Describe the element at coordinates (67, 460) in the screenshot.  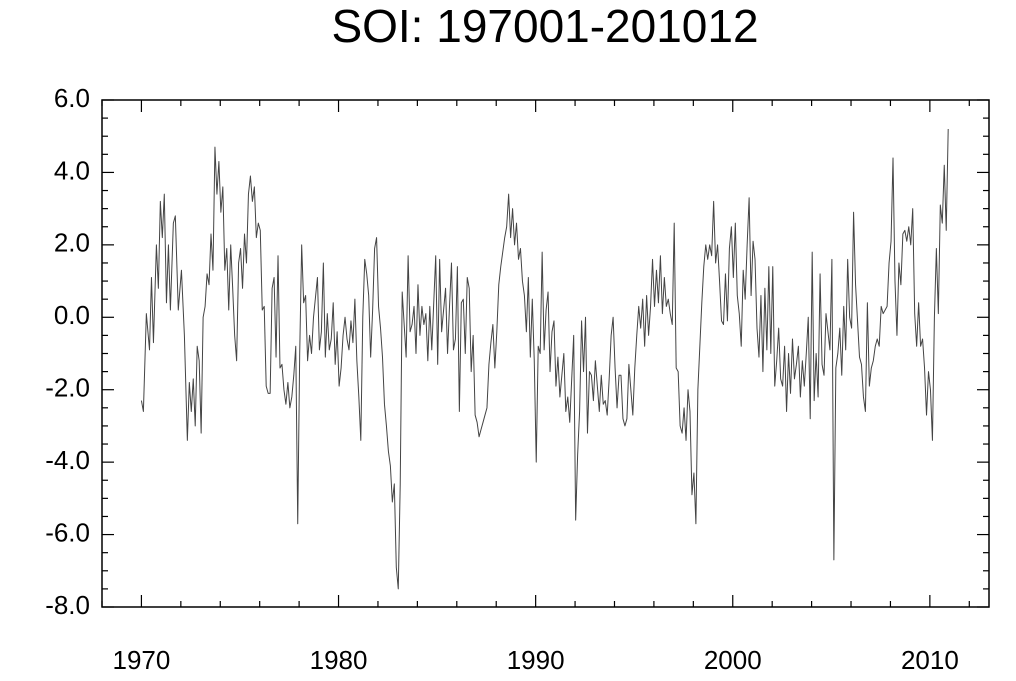
I see `y-tick-label: -4.0` at that location.